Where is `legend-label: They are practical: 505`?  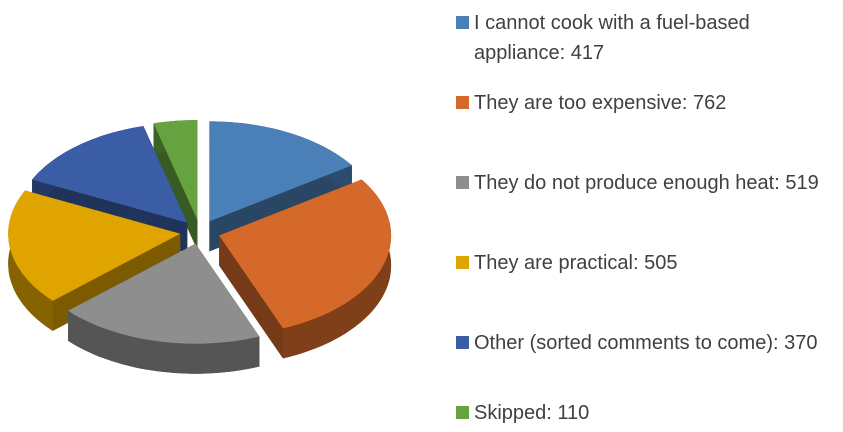 legend-label: They are practical: 505 is located at coordinates (576, 263).